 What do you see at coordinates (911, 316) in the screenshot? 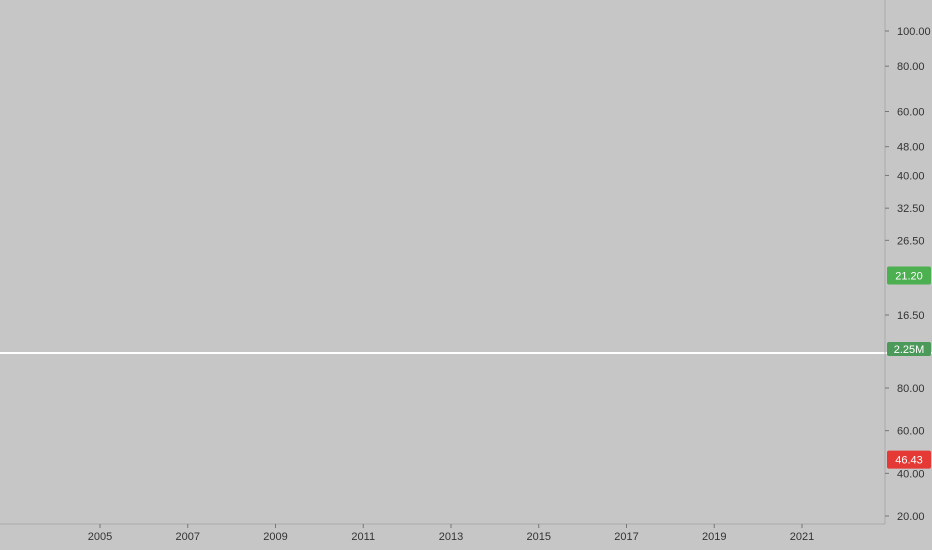
I see `price-axis-tick-label: 16.50` at bounding box center [911, 316].